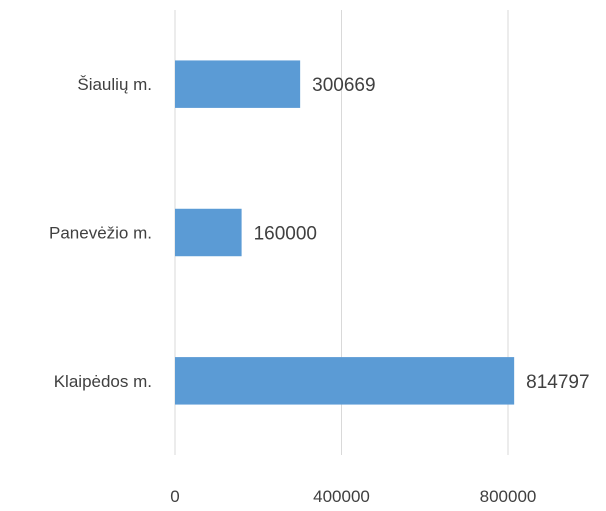 Image resolution: width=606 pixels, height=511 pixels. Describe the element at coordinates (285, 234) in the screenshot. I see `data-label: 160000` at that location.